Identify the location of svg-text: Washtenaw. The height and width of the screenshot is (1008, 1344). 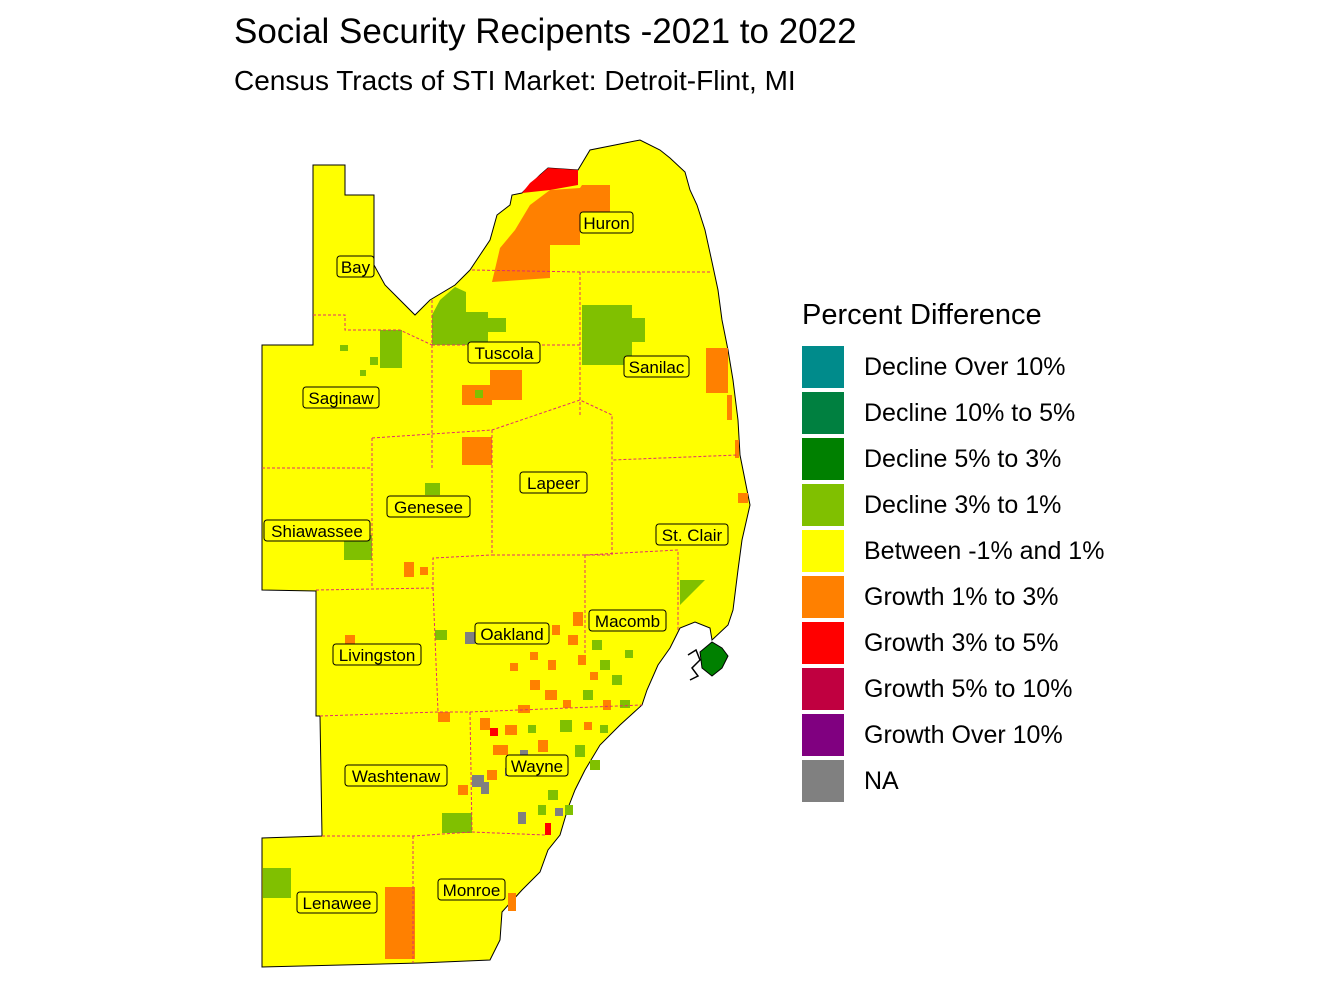
(396, 776).